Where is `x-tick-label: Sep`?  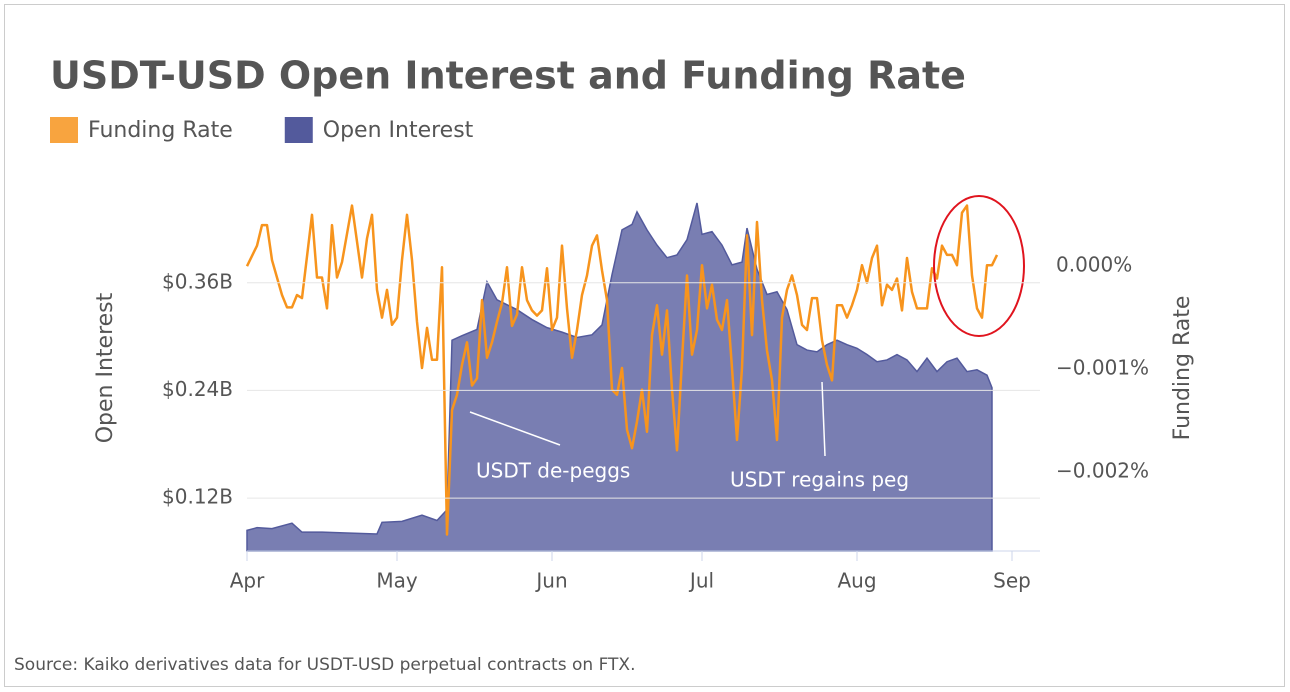
x-tick-label: Sep is located at coordinates (1012, 581).